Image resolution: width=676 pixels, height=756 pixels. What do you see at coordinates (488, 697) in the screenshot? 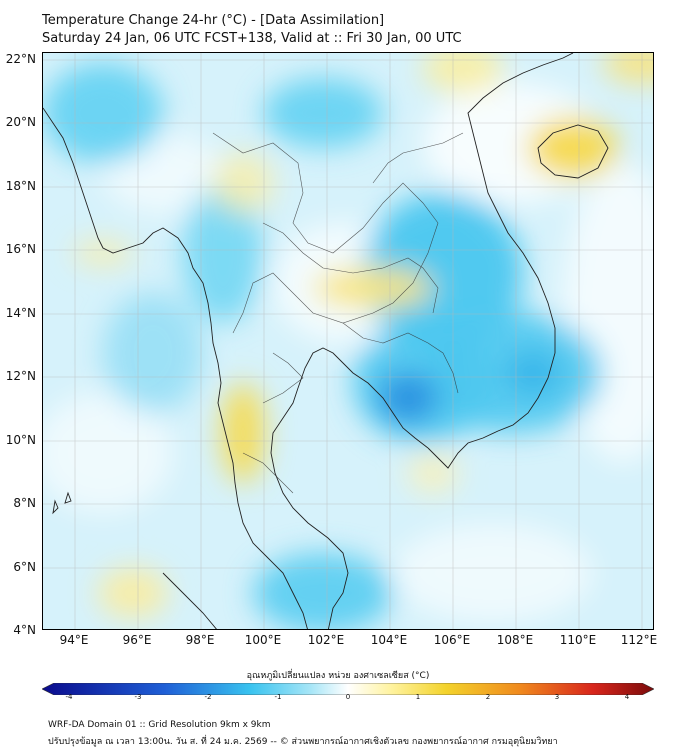
I see `colorbar-tick: 2` at bounding box center [488, 697].